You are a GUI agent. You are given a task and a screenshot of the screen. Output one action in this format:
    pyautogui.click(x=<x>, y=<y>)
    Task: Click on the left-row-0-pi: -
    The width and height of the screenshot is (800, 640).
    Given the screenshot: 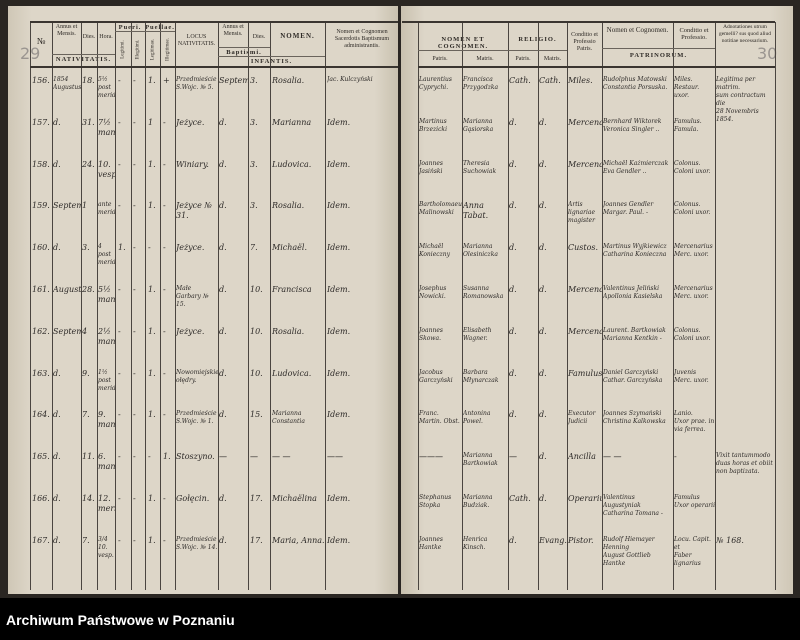 What is the action you would take?
    pyautogui.click(x=134, y=80)
    